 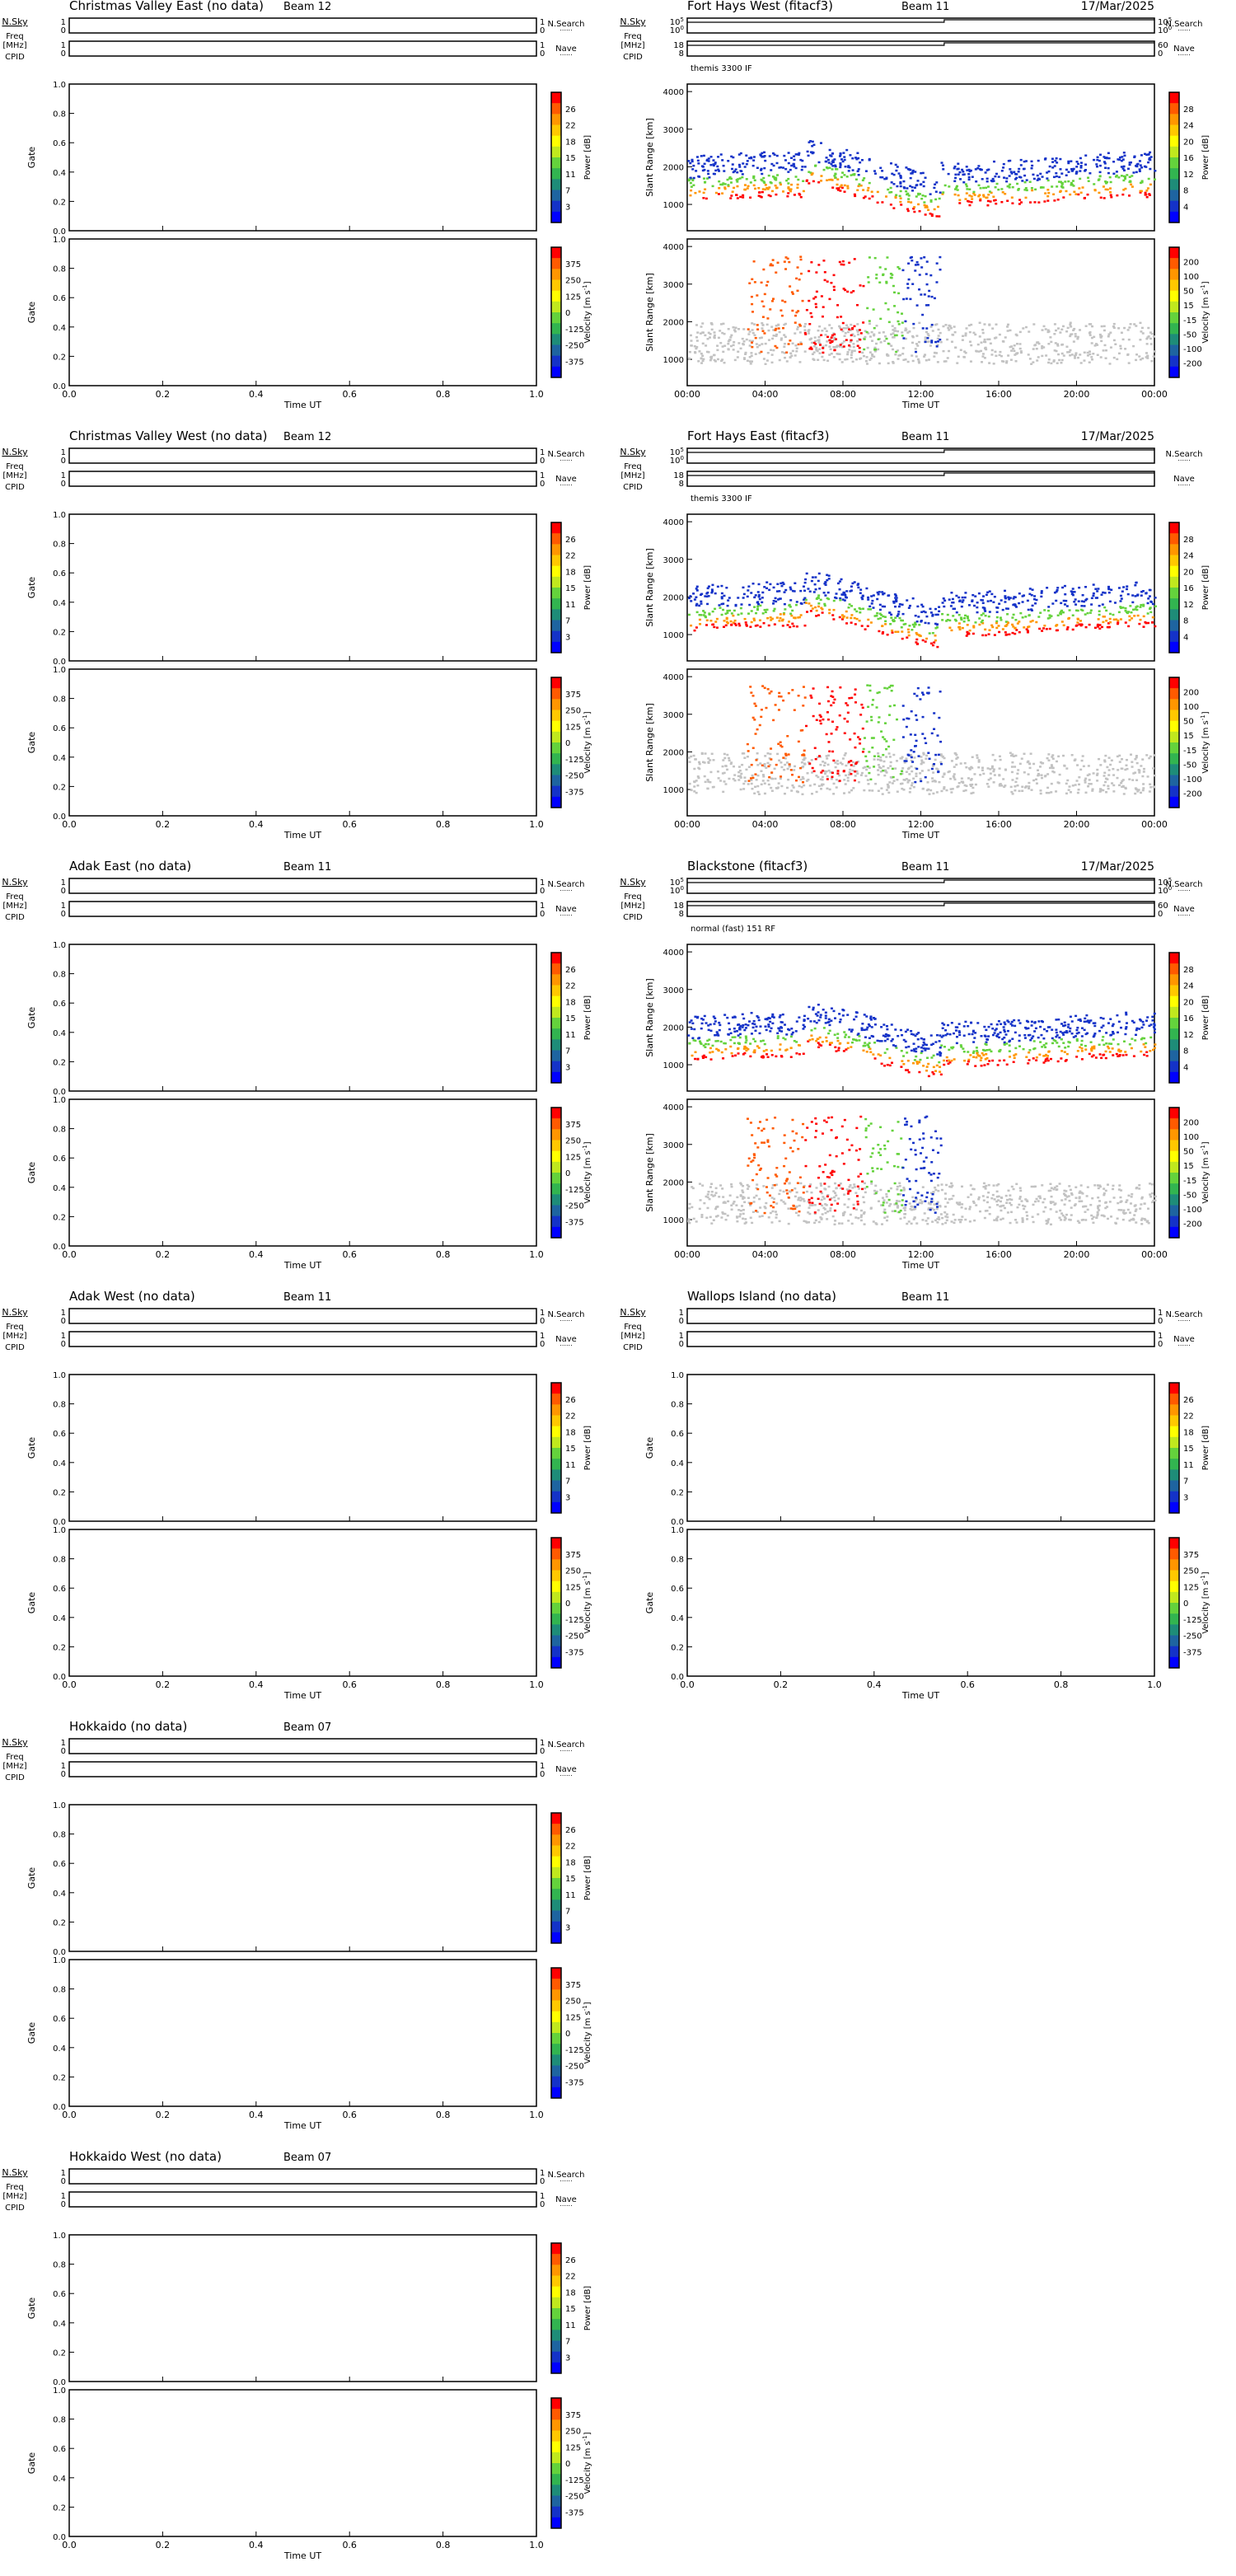 I want to click on colorbar-tick-label: 12, so click(x=1188, y=605).